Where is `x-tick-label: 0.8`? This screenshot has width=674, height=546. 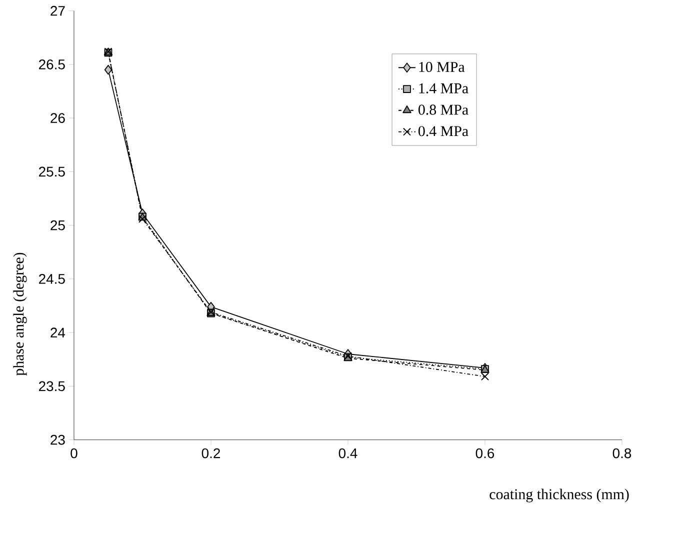
x-tick-label: 0.8 is located at coordinates (622, 453).